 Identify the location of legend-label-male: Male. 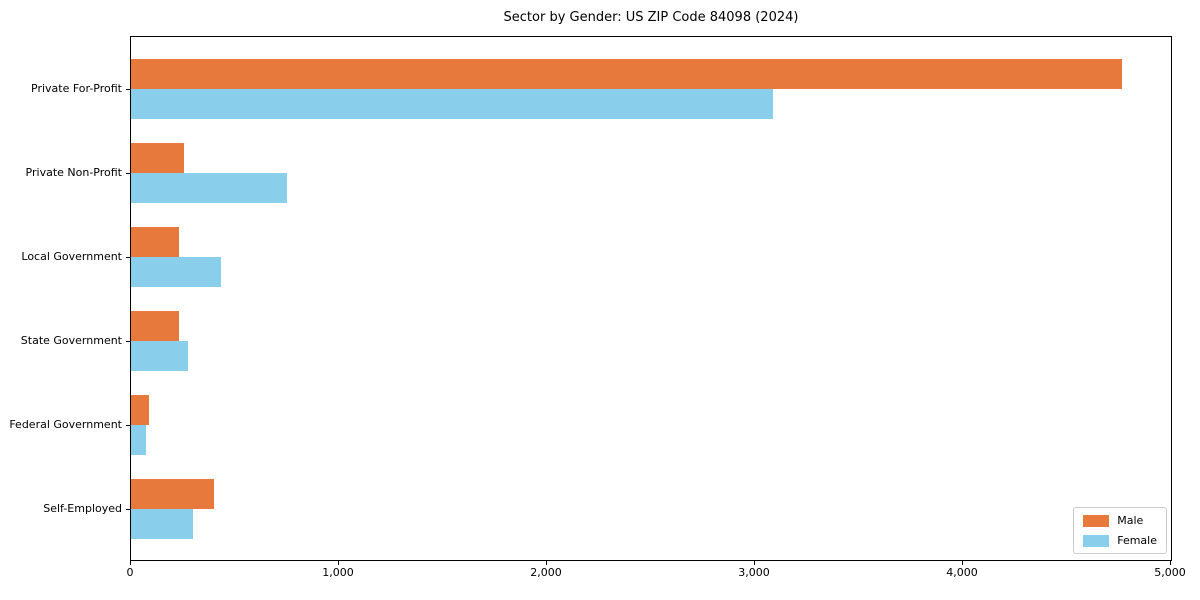
(1130, 520).